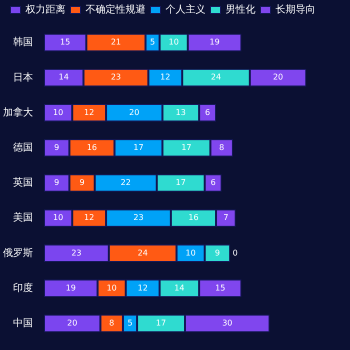 The height and width of the screenshot is (350, 350). Describe the element at coordinates (116, 10) in the screenshot. I see `legend-label: 不确定性规避` at that location.